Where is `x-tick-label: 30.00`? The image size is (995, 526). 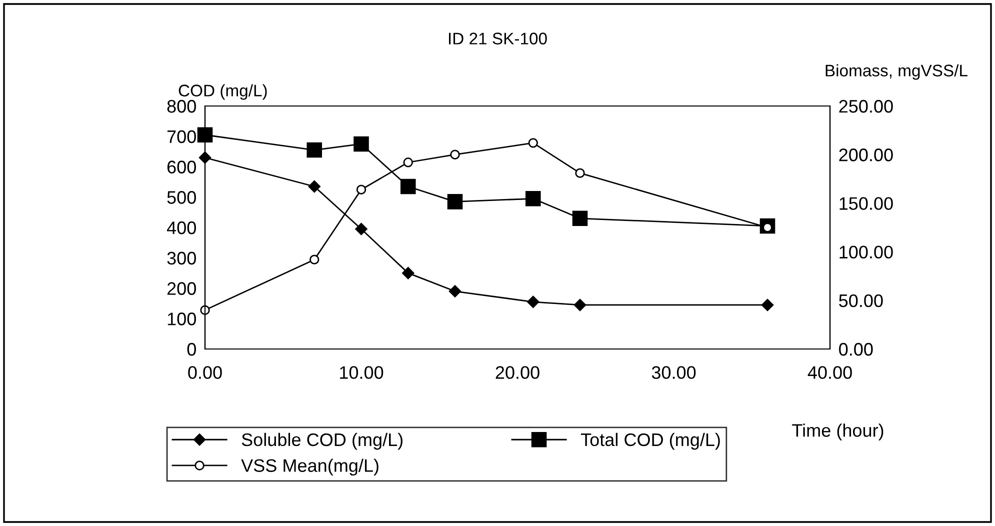 x-tick-label: 30.00 is located at coordinates (674, 372).